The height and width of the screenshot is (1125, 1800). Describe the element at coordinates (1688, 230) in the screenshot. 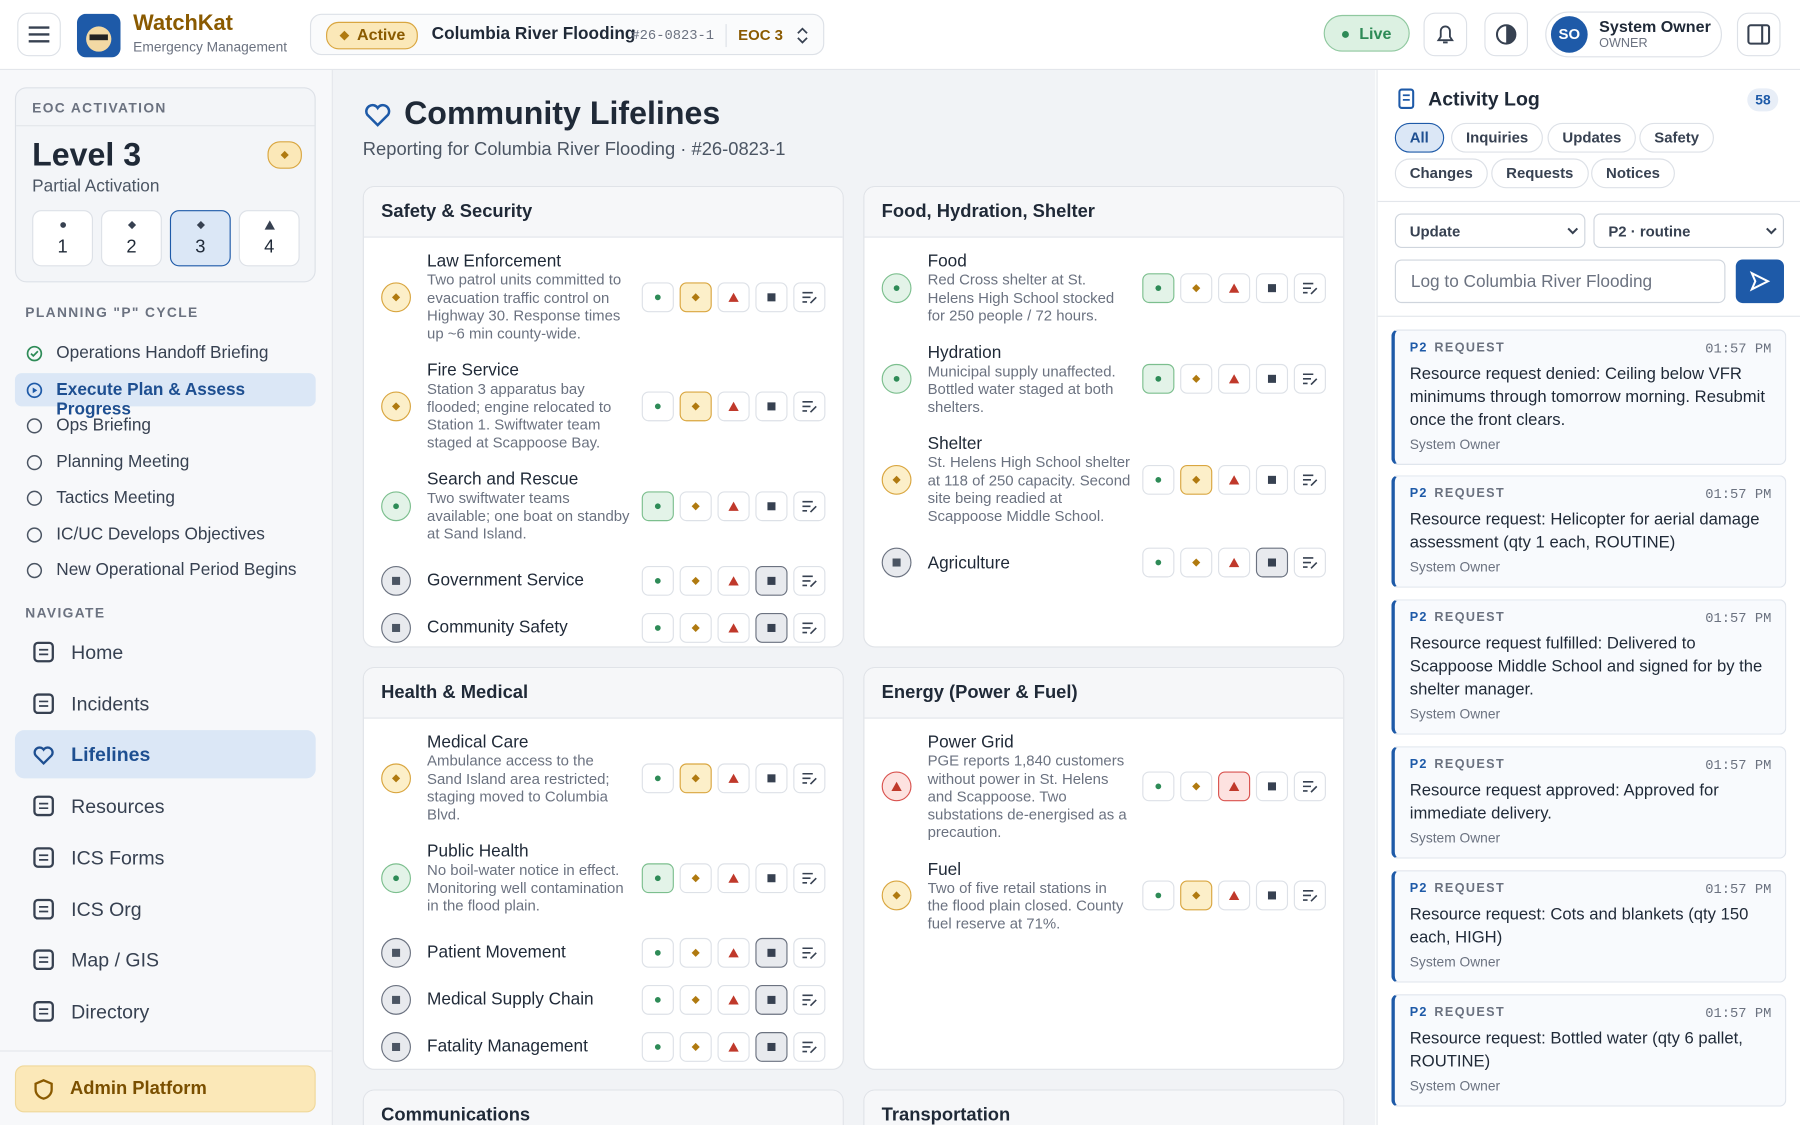

I see `select: P2 · routine` at that location.